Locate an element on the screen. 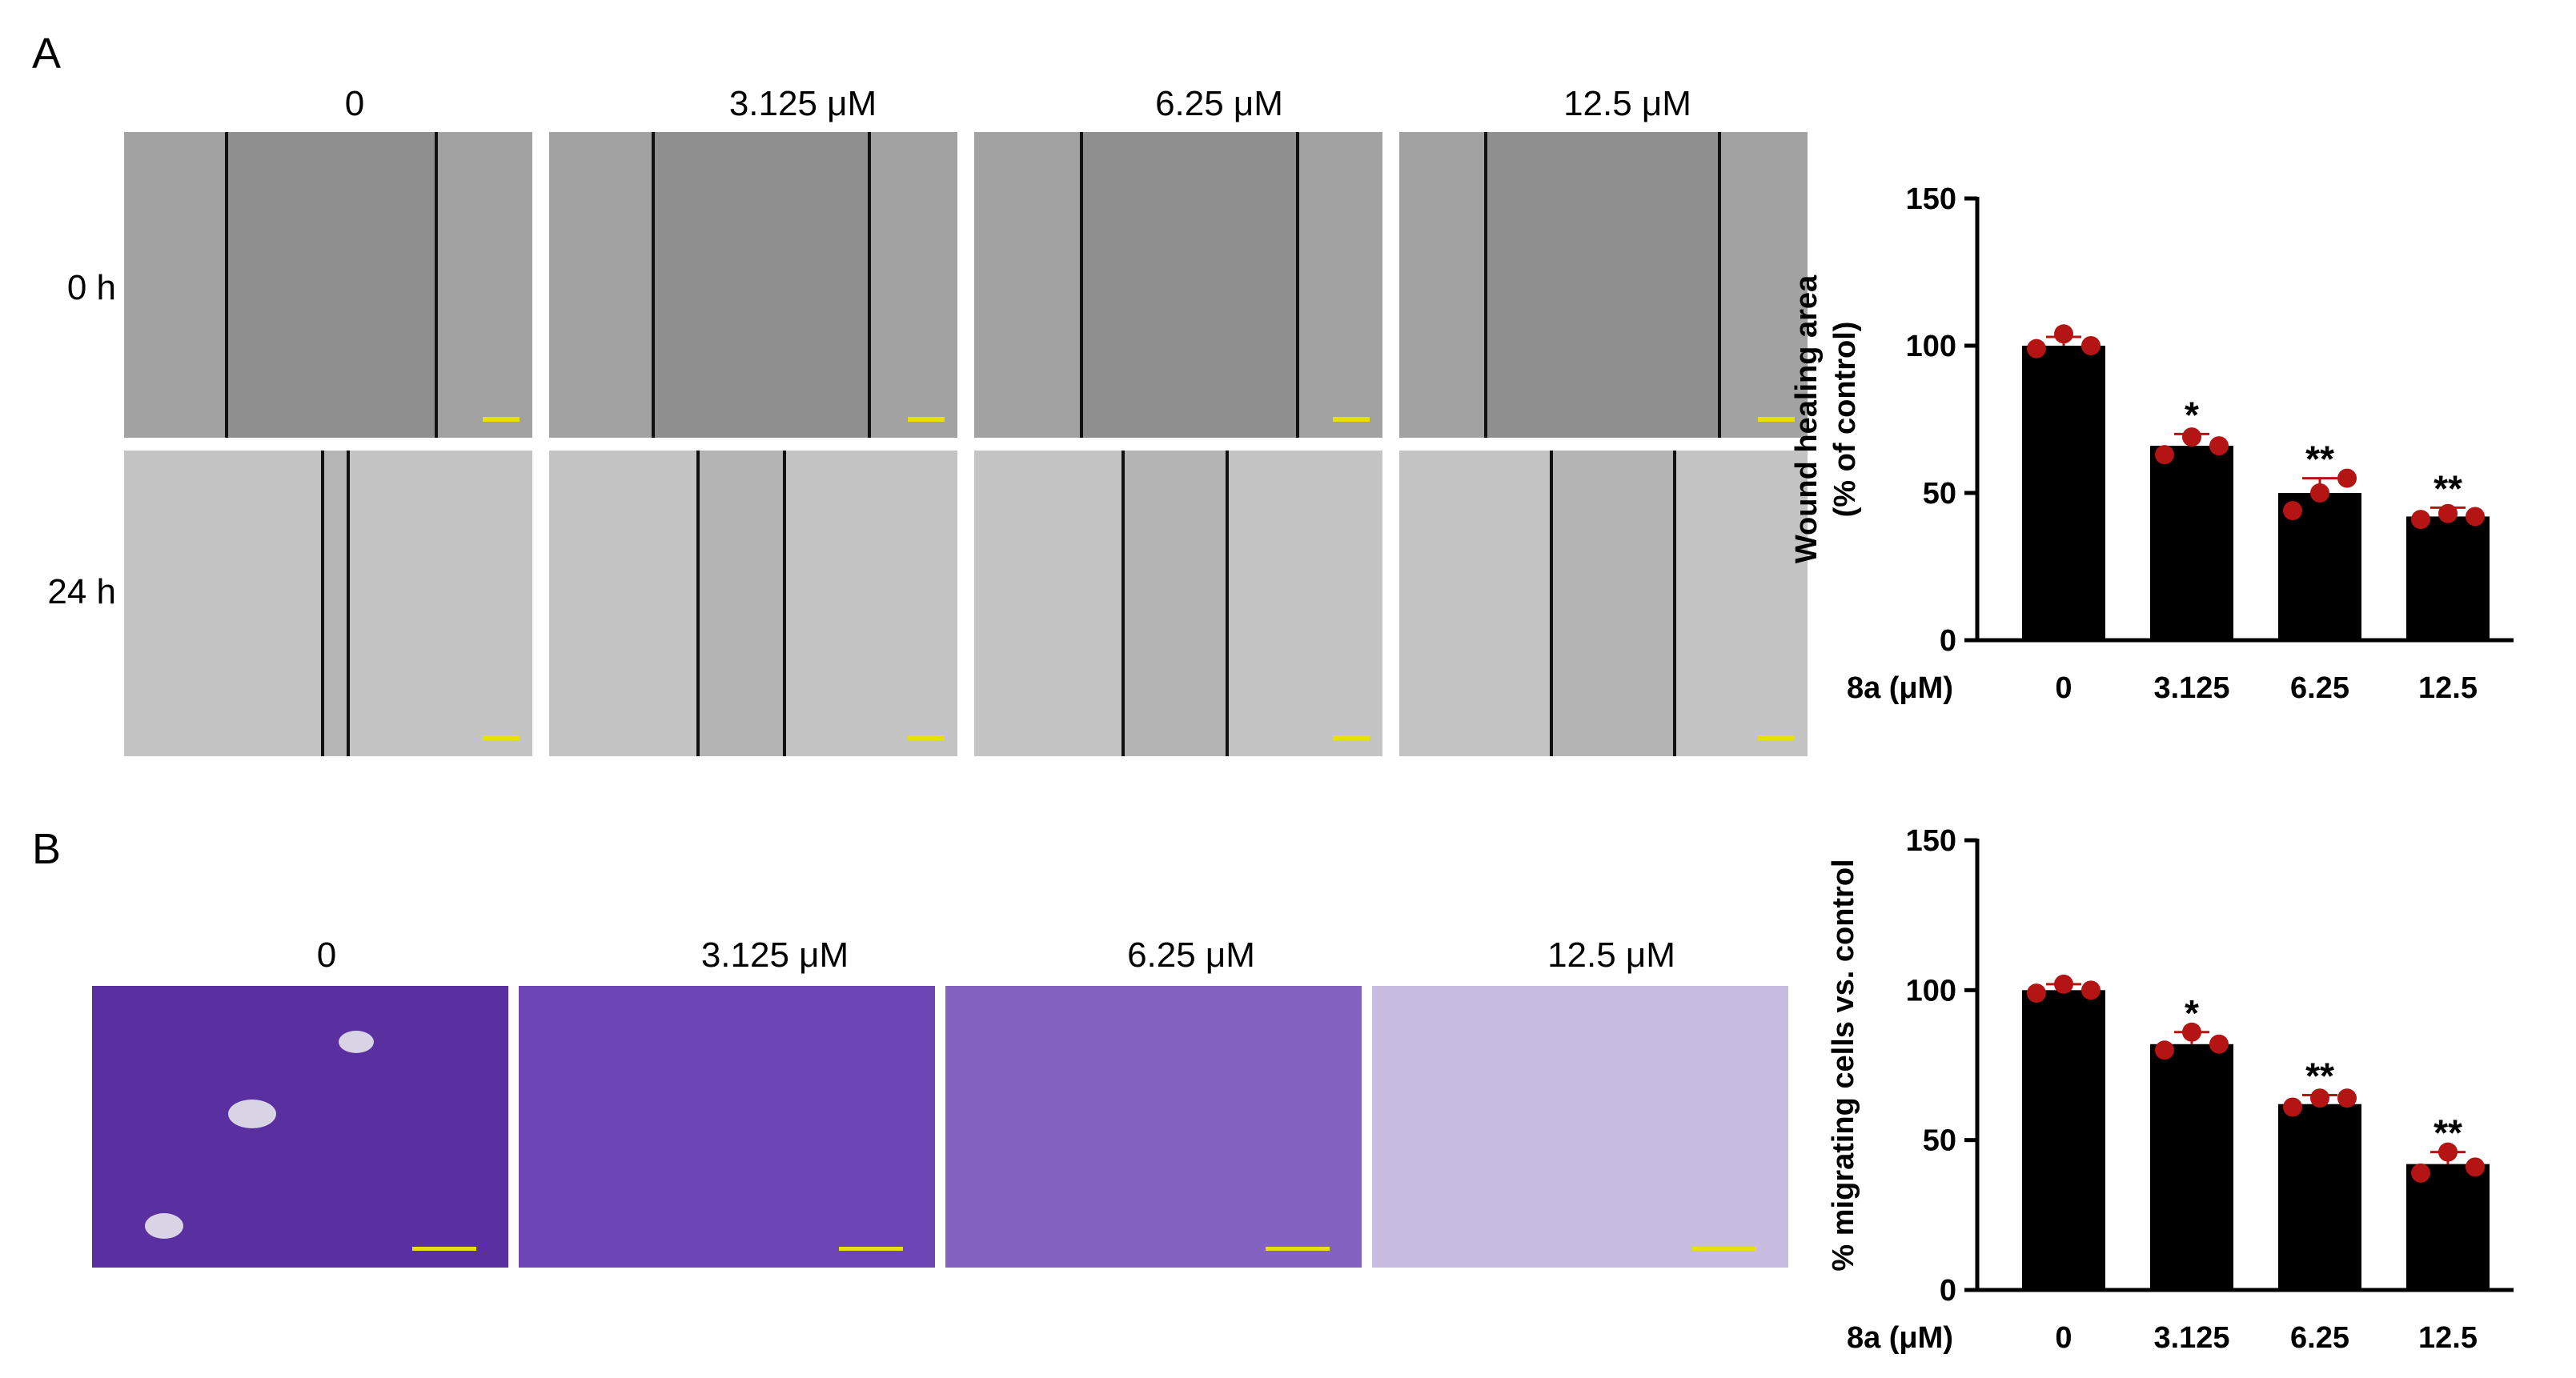  wound-image-0h-0uM is located at coordinates (328, 285).